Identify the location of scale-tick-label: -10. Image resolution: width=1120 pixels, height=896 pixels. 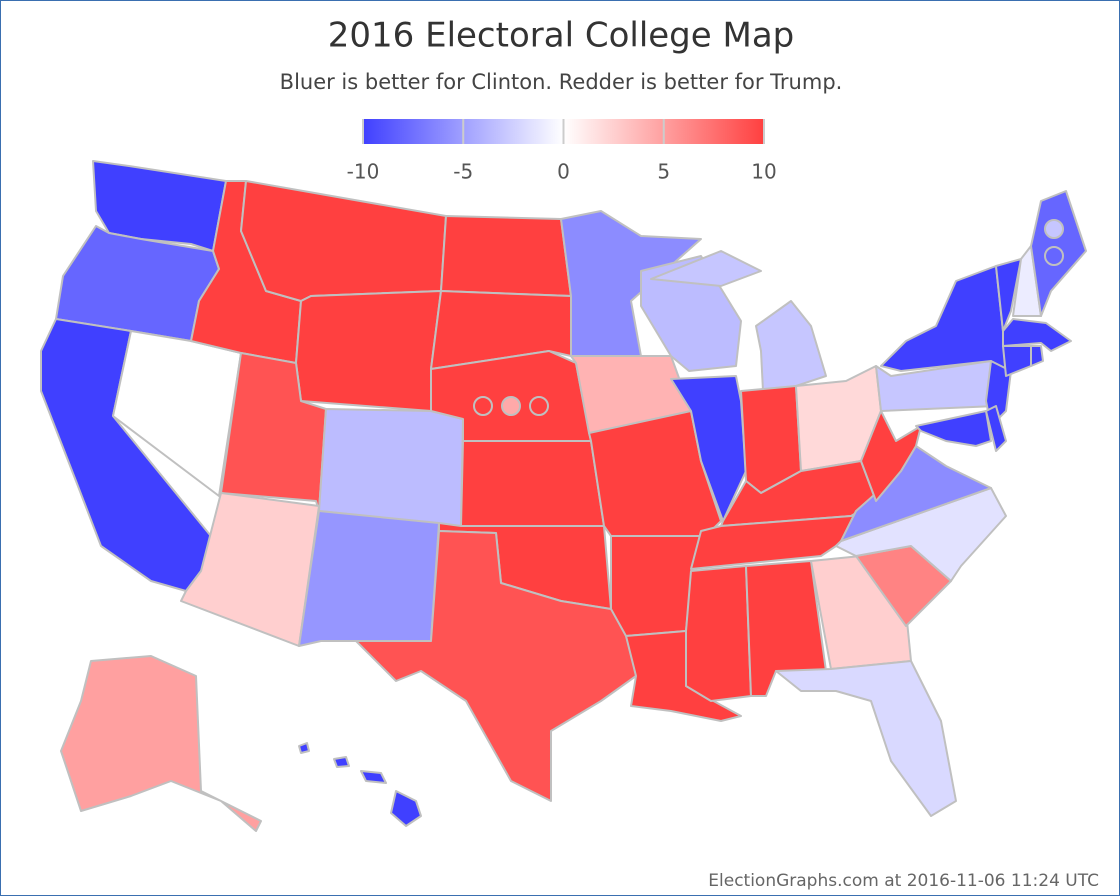
(363, 172).